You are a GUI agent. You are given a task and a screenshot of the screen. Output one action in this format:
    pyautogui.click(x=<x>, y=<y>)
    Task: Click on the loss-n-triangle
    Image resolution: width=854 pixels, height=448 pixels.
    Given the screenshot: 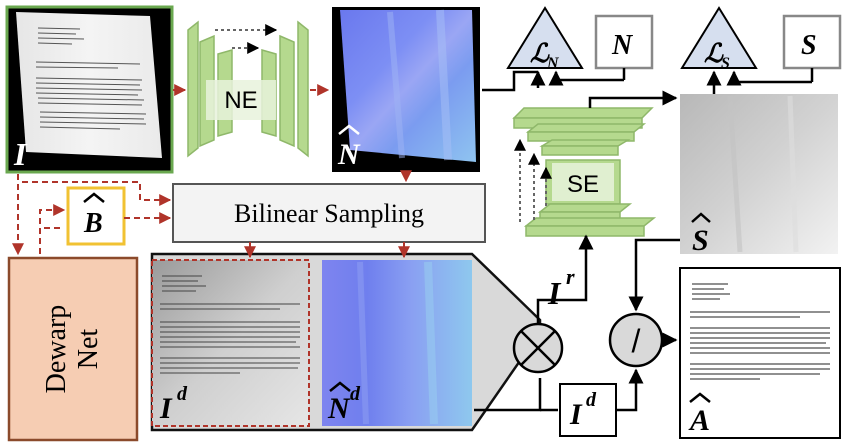 What is the action you would take?
    pyautogui.click(x=545, y=37)
    